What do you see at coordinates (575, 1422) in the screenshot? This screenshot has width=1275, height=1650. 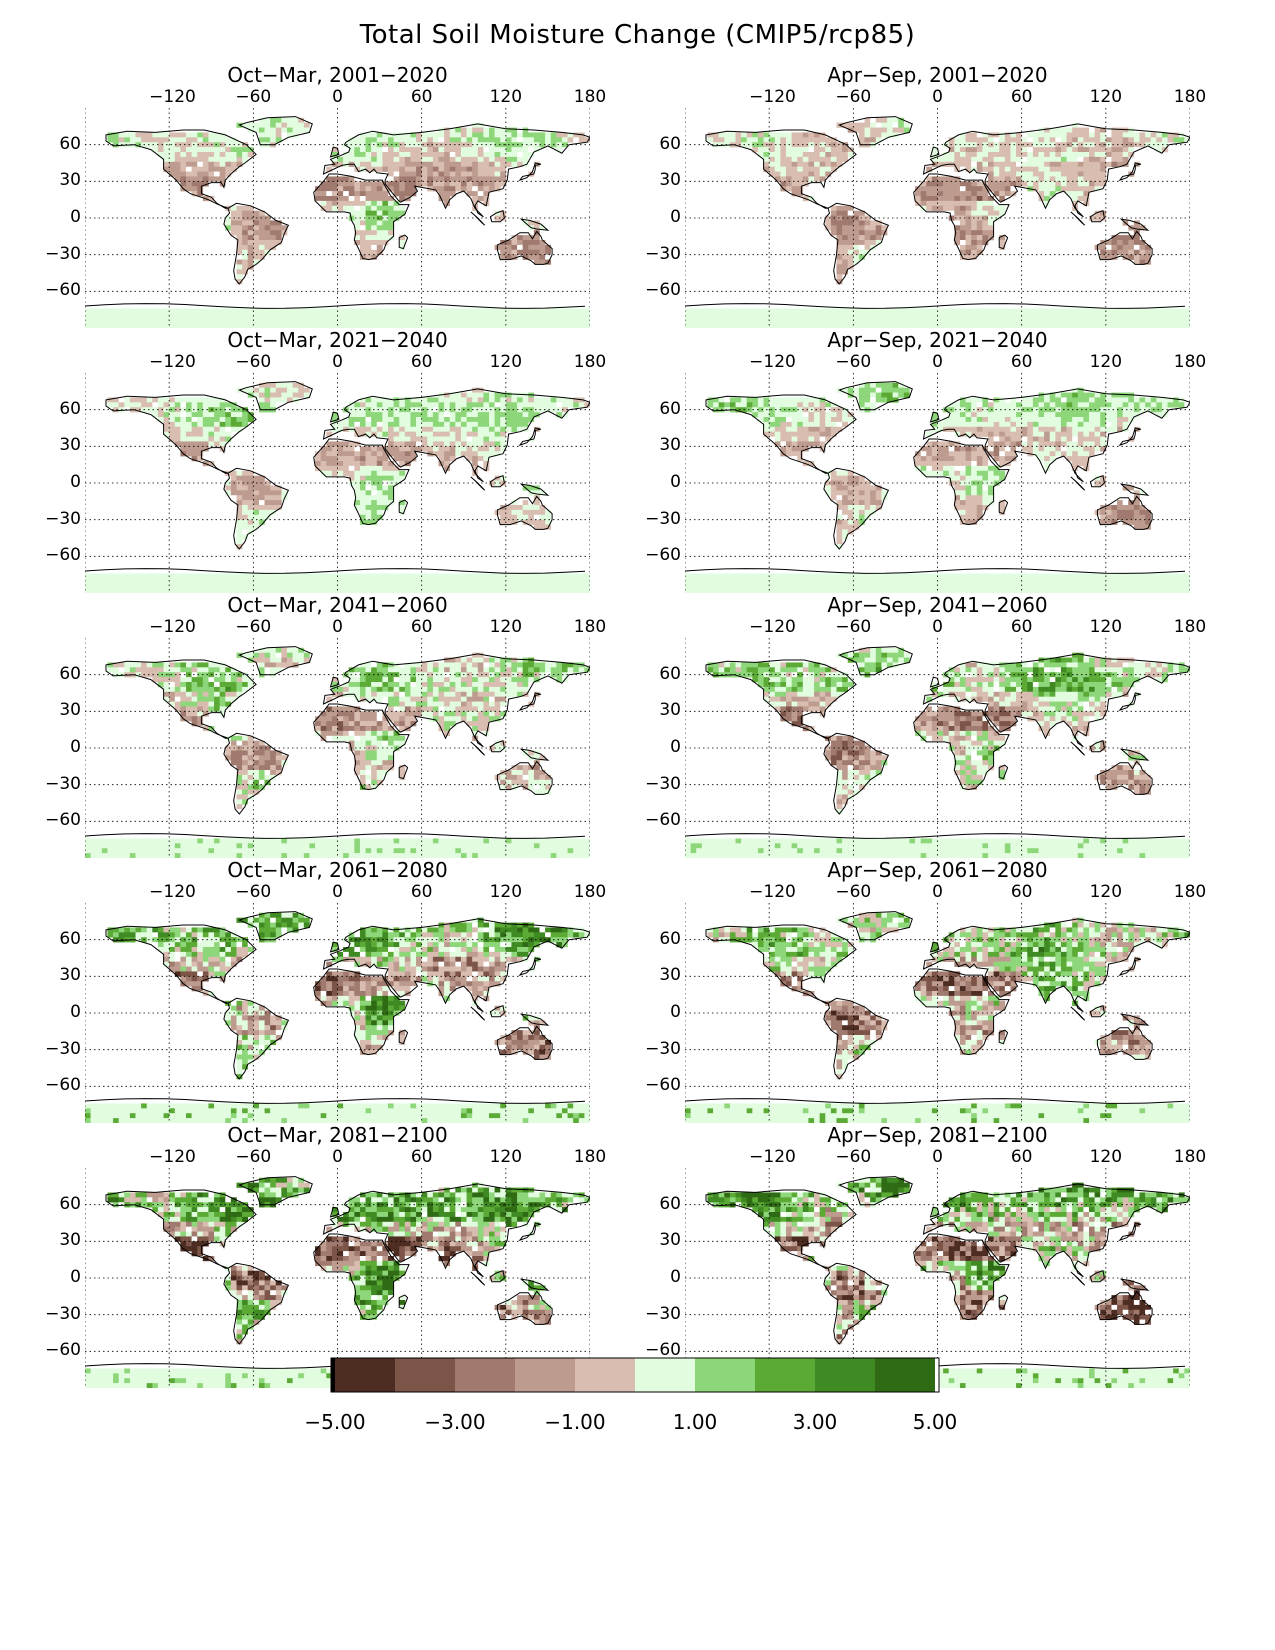 I see `colorbar-label: −1.00` at bounding box center [575, 1422].